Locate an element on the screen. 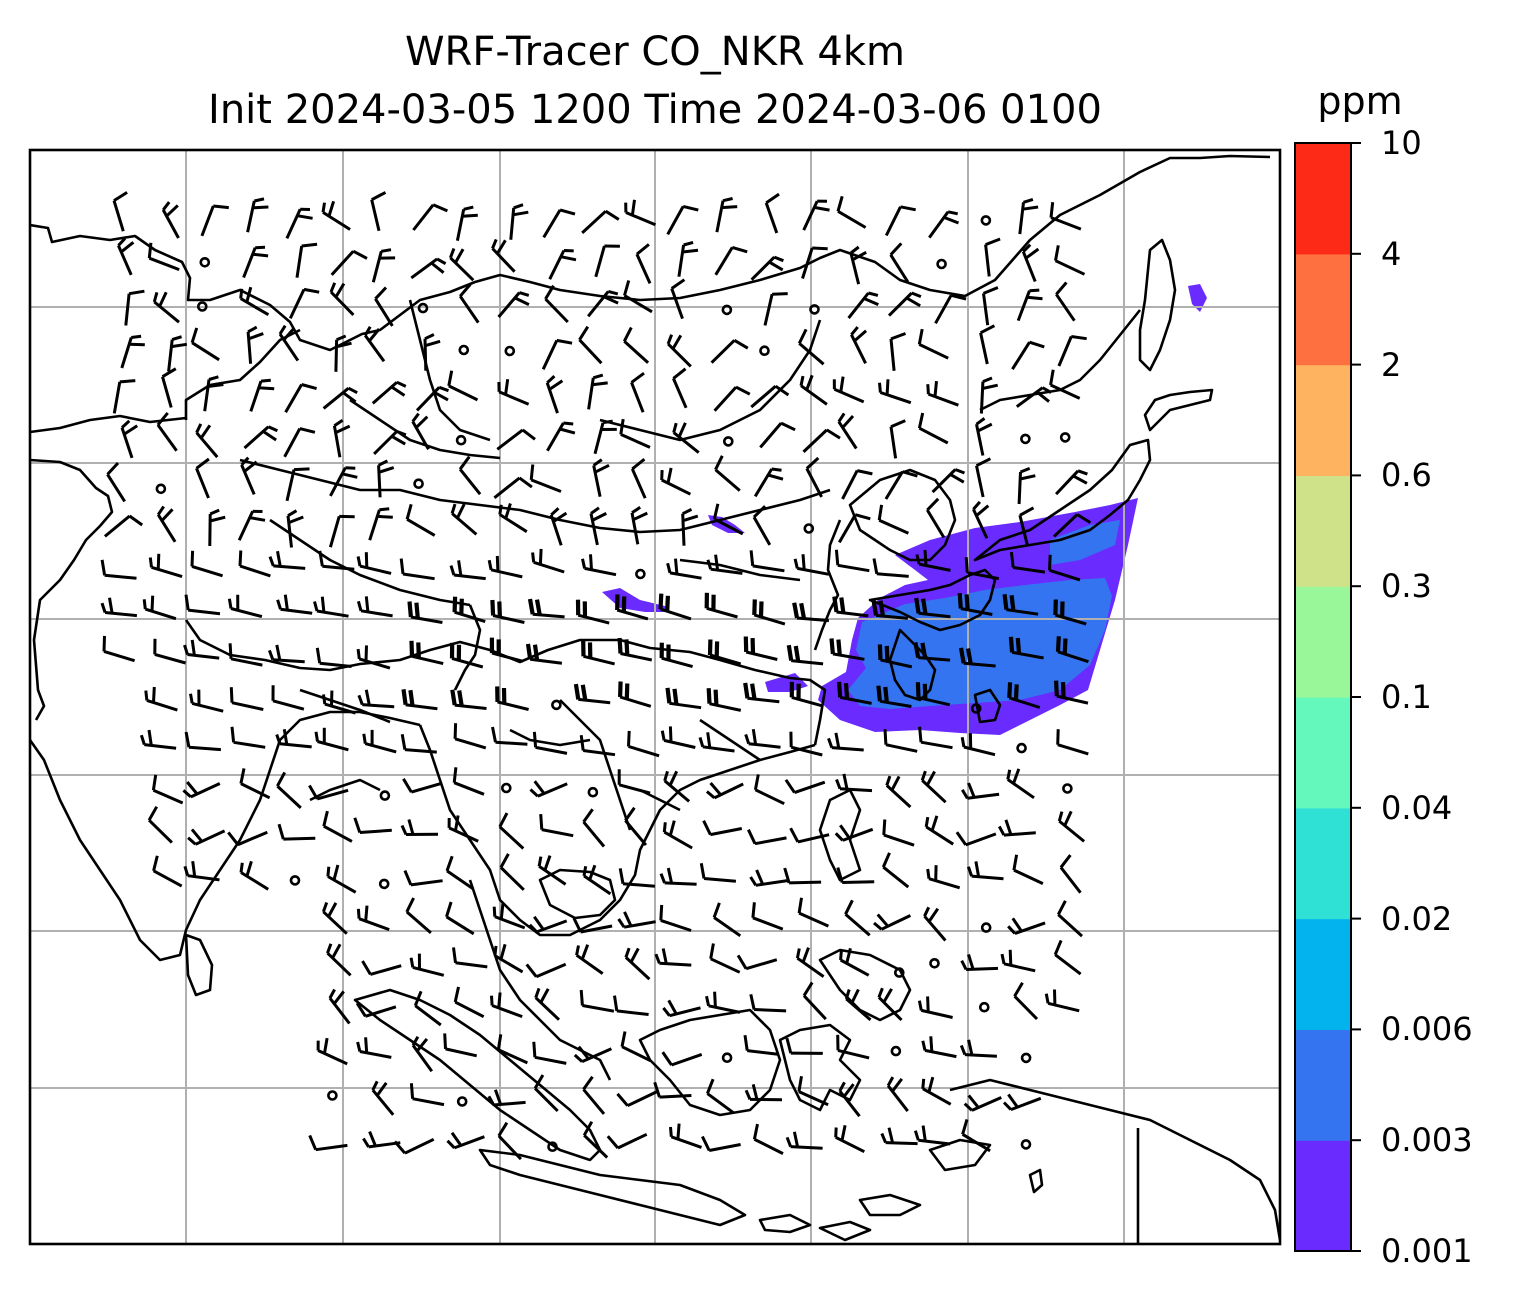  colorbar-bin is located at coordinates (1323, 199).